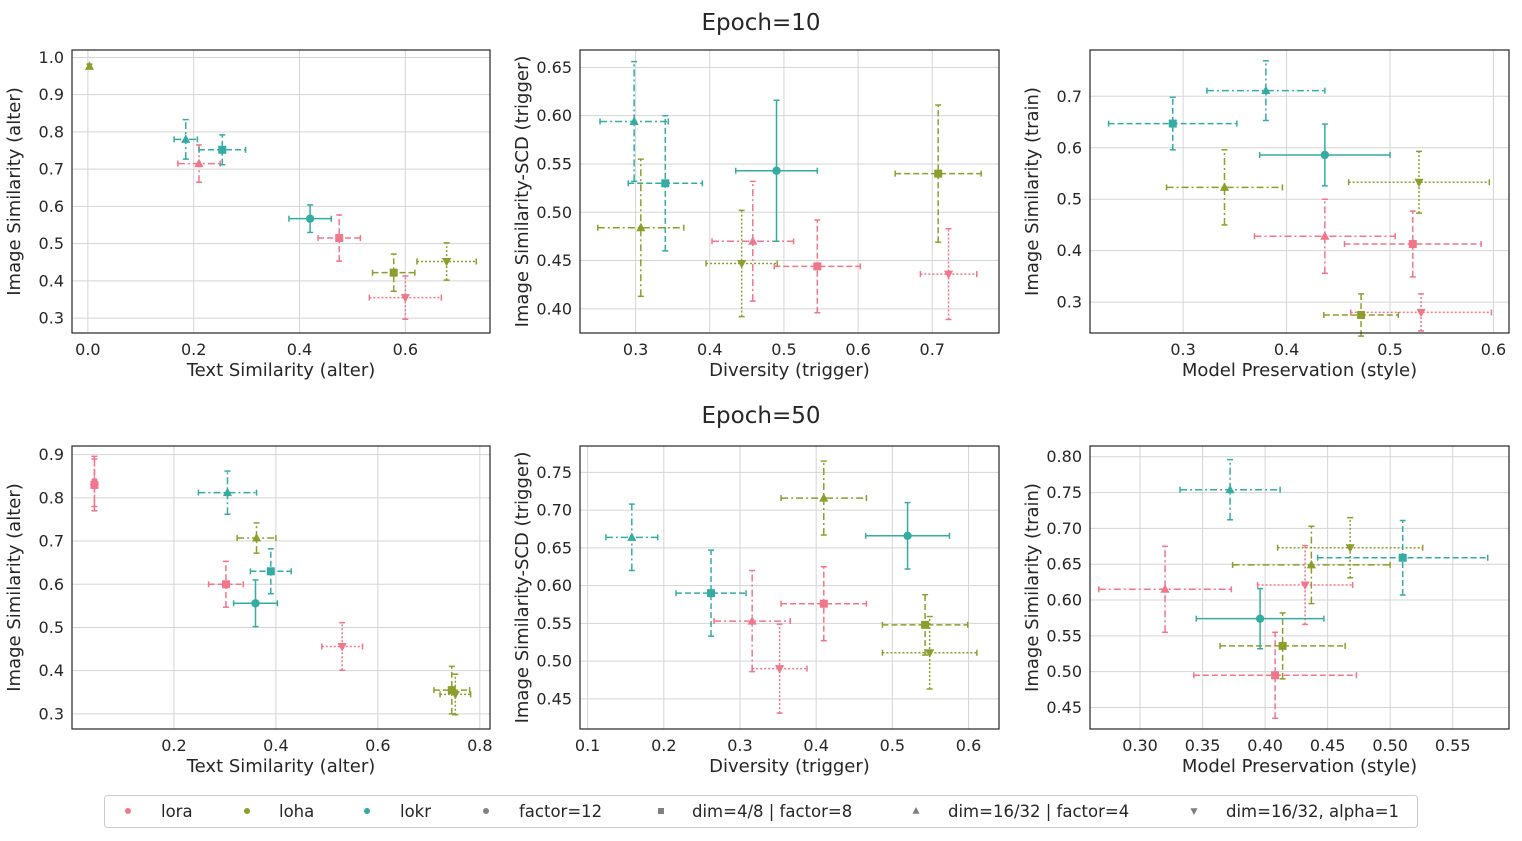 The width and height of the screenshot is (1522, 841). I want to click on y-tick-label: 0.80, so click(1064, 456).